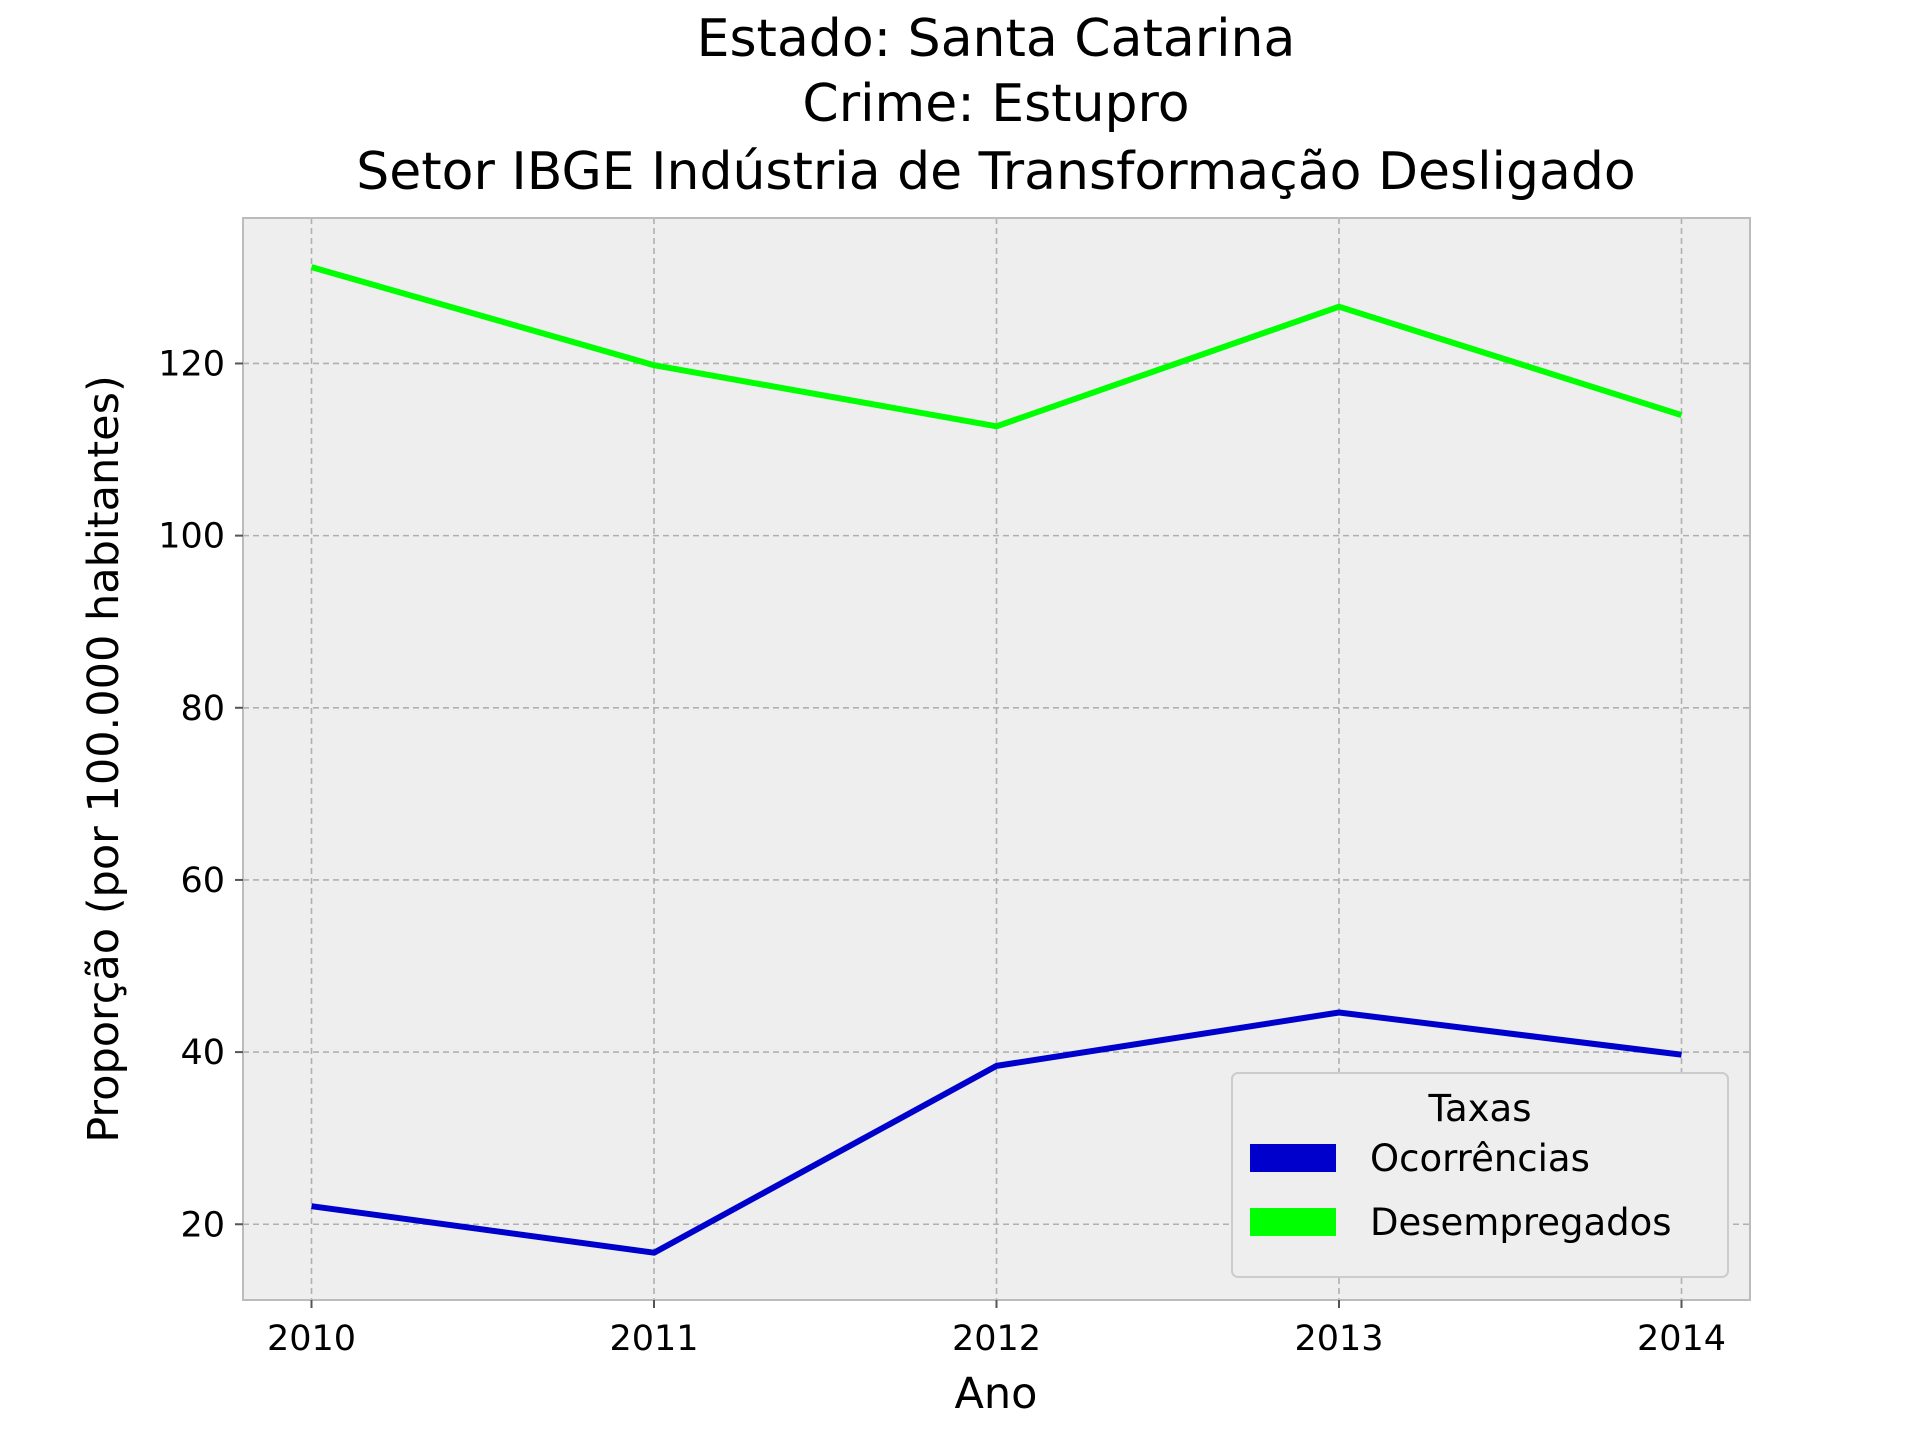 The width and height of the screenshot is (1920, 1444). I want to click on y-tick-label: 100, so click(191, 537).